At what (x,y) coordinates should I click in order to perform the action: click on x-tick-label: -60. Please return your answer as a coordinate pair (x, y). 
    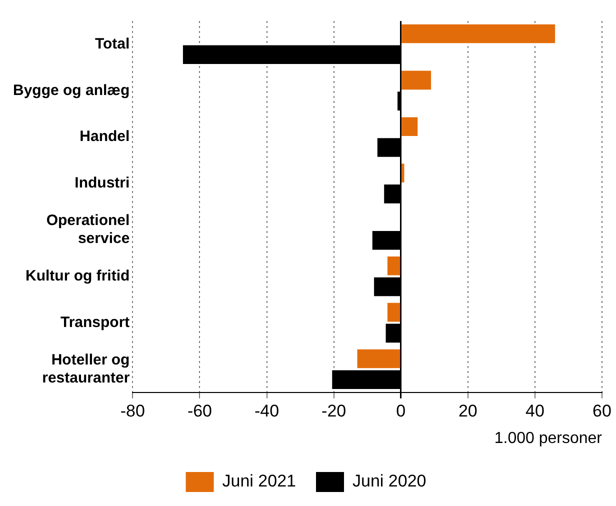
    Looking at the image, I should click on (199, 410).